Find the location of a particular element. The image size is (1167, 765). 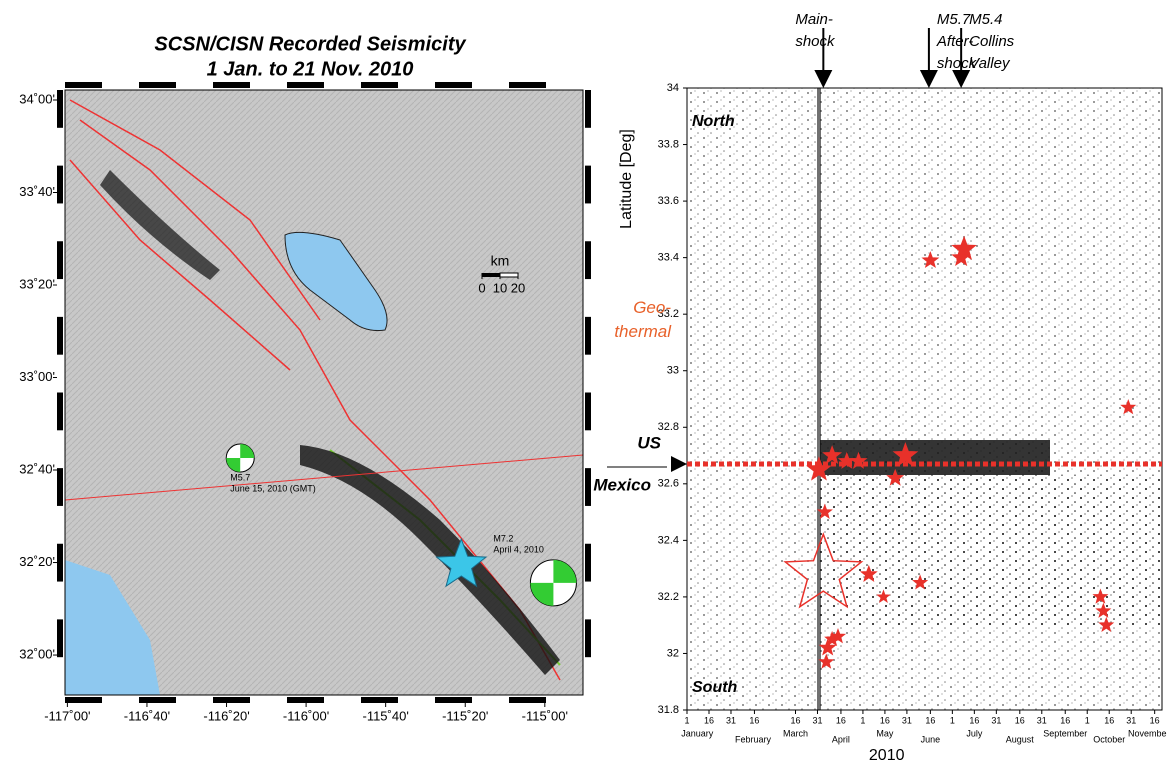

salton-sea is located at coordinates (336, 281).